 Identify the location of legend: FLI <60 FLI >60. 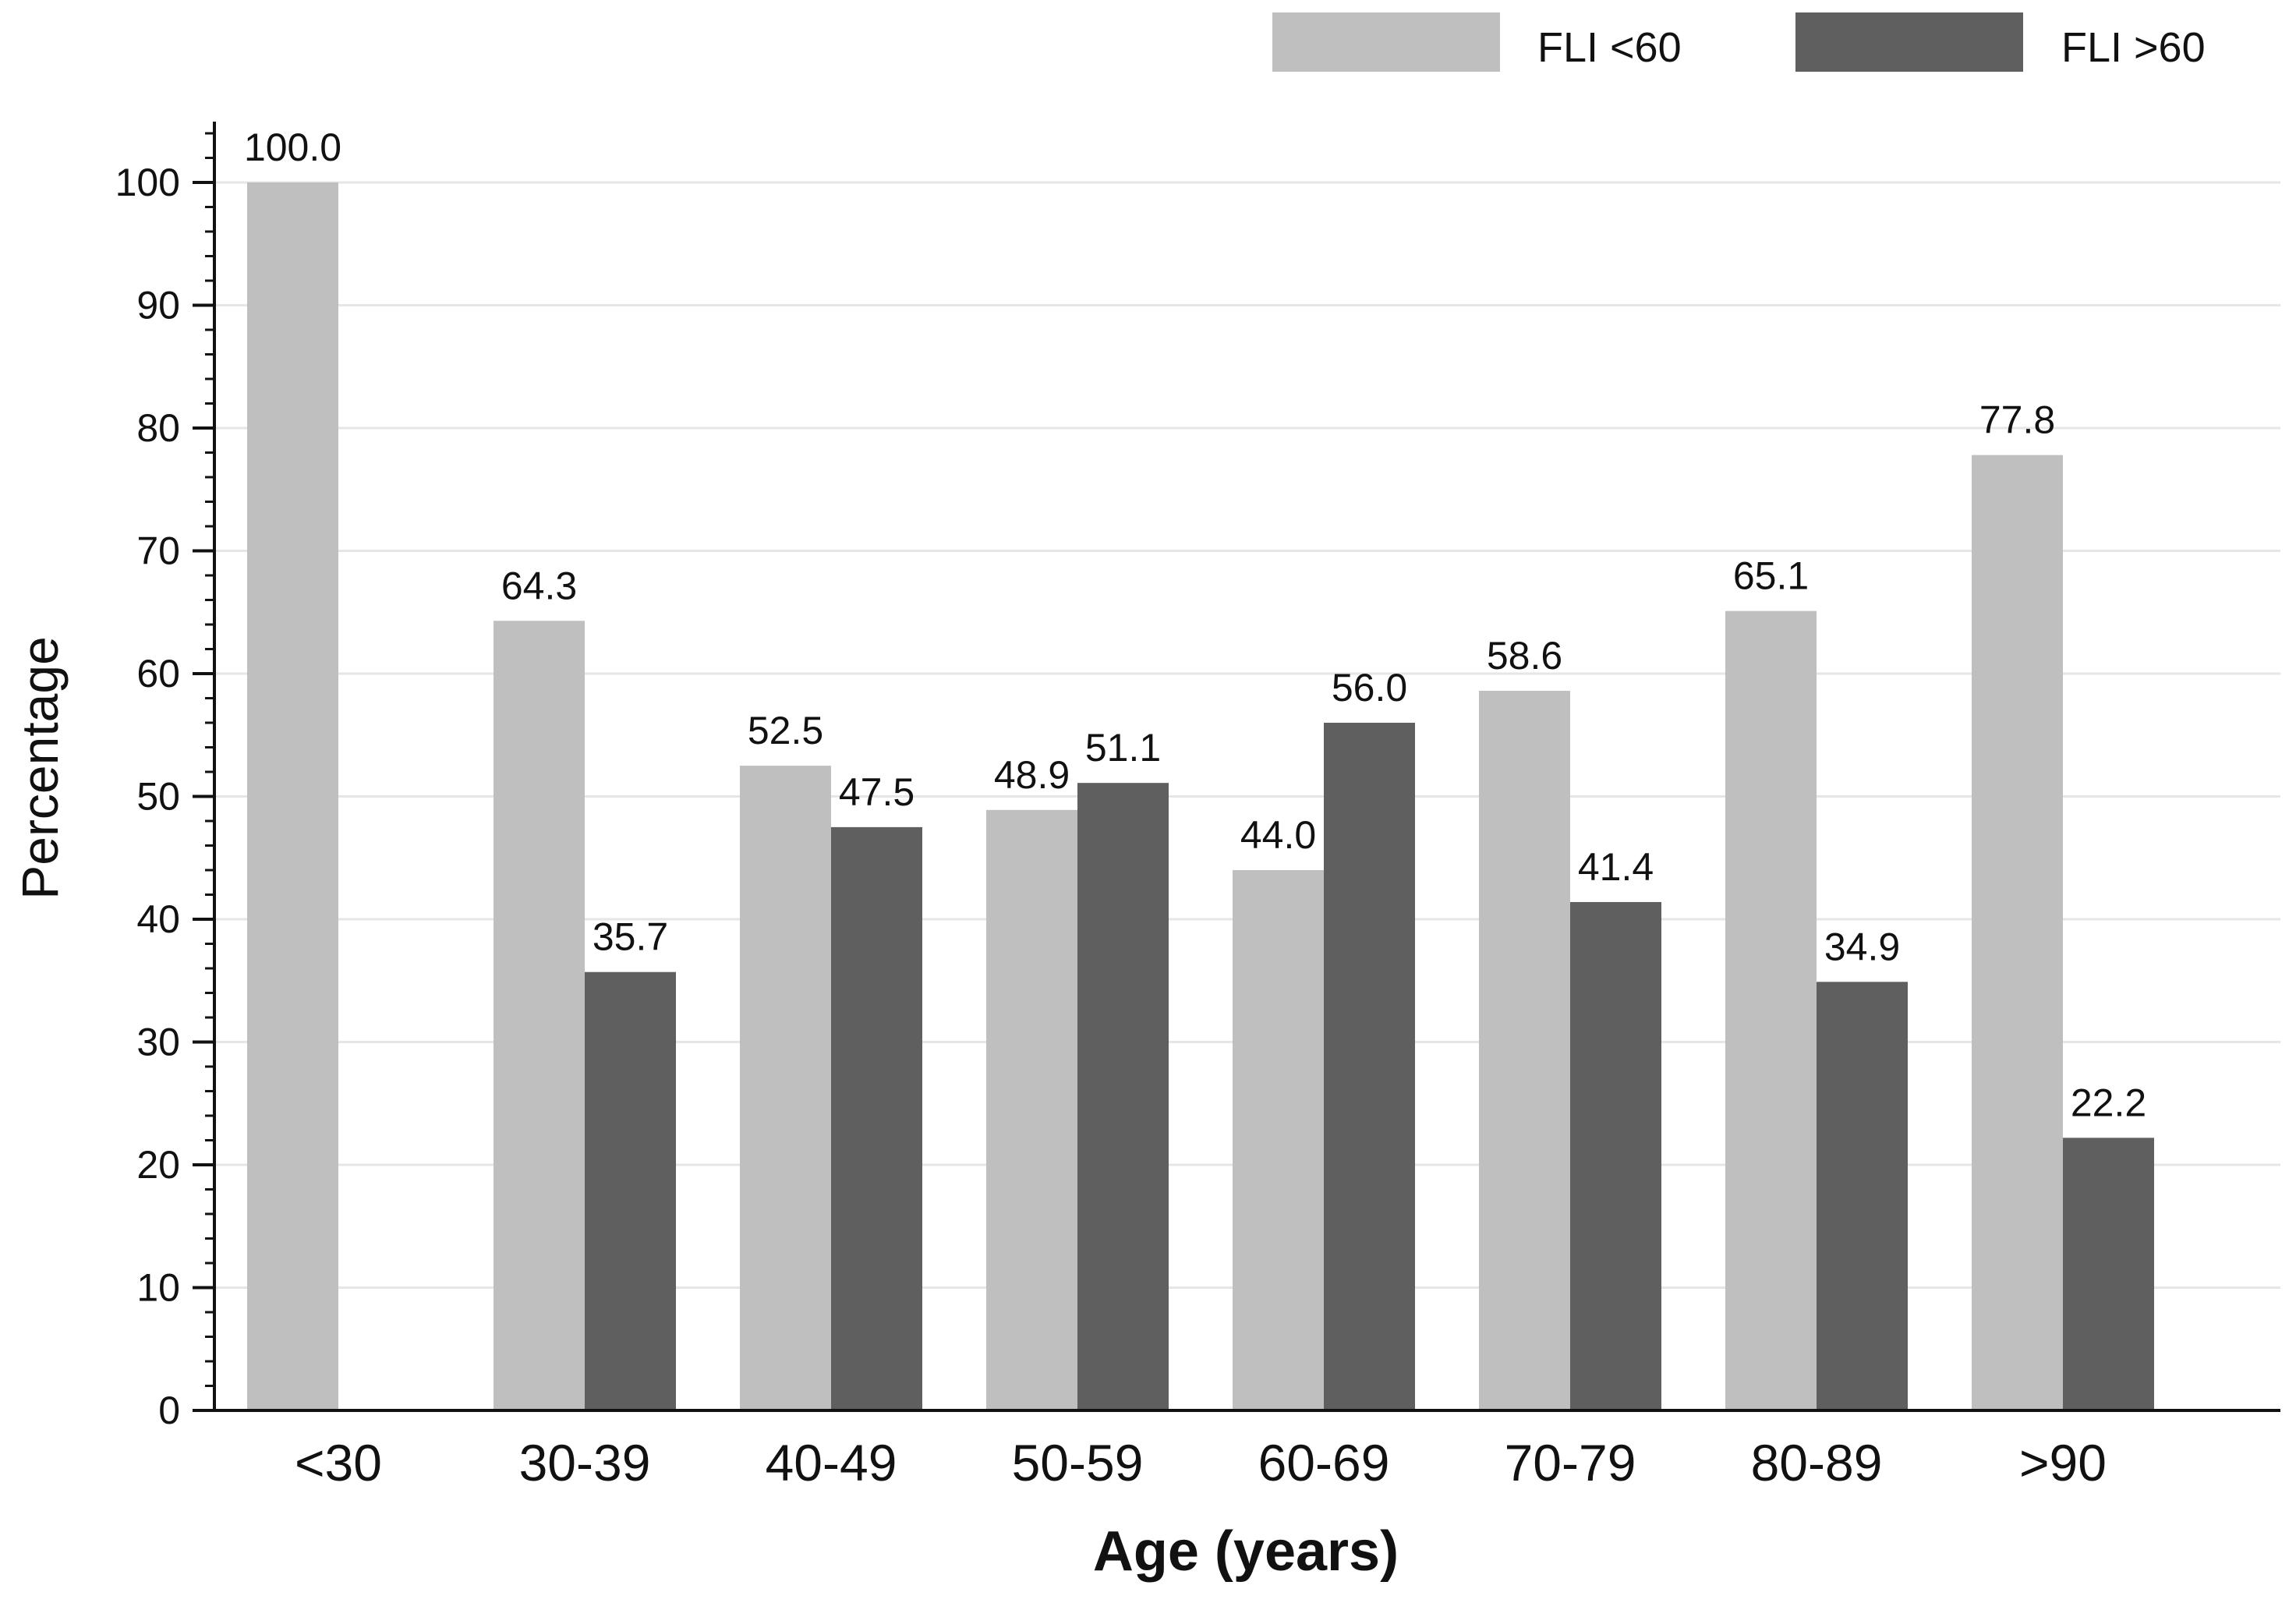
(1739, 42).